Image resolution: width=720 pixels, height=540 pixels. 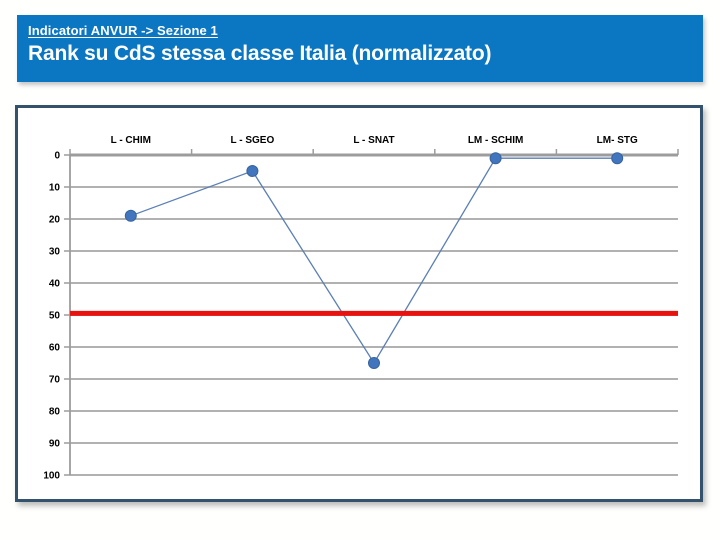 What do you see at coordinates (51, 476) in the screenshot?
I see `y-tick-label: 100` at bounding box center [51, 476].